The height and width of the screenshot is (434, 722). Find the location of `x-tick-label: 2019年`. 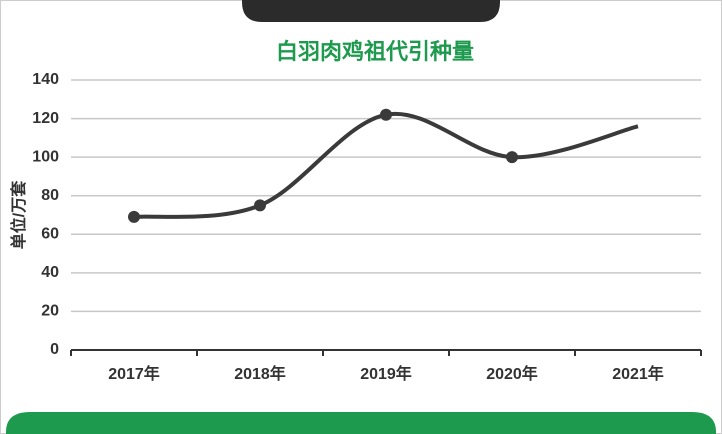

x-tick-label: 2019年 is located at coordinates (386, 373).